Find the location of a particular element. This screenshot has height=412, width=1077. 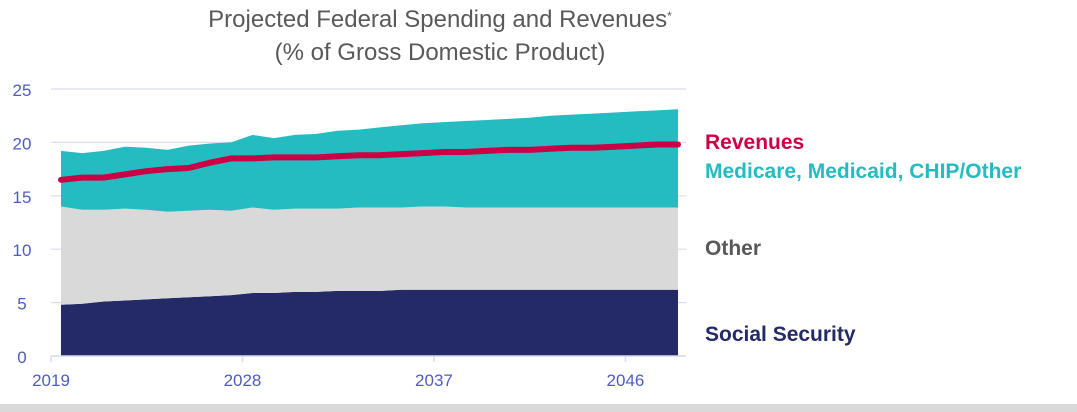

x-tick-label: 2046 is located at coordinates (626, 380).